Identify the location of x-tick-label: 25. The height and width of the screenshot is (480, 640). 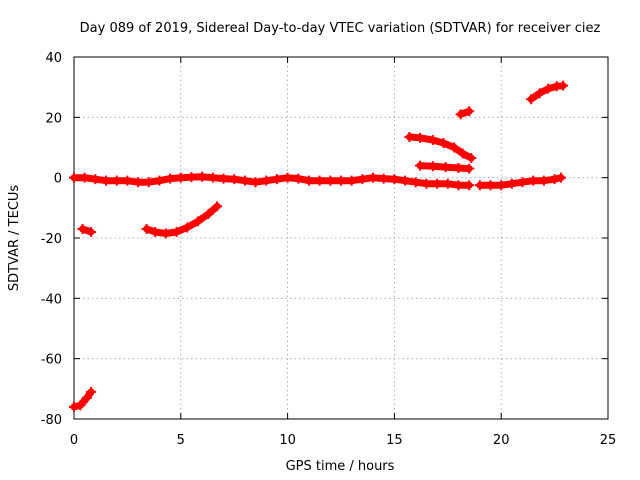
(608, 440).